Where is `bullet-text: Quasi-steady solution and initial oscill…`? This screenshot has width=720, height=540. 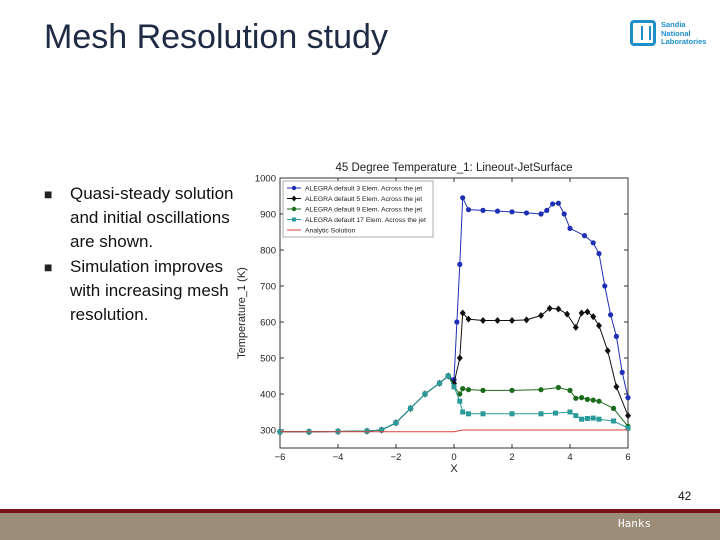 bullet-text: Quasi-steady solution and initial oscill… is located at coordinates (152, 218).